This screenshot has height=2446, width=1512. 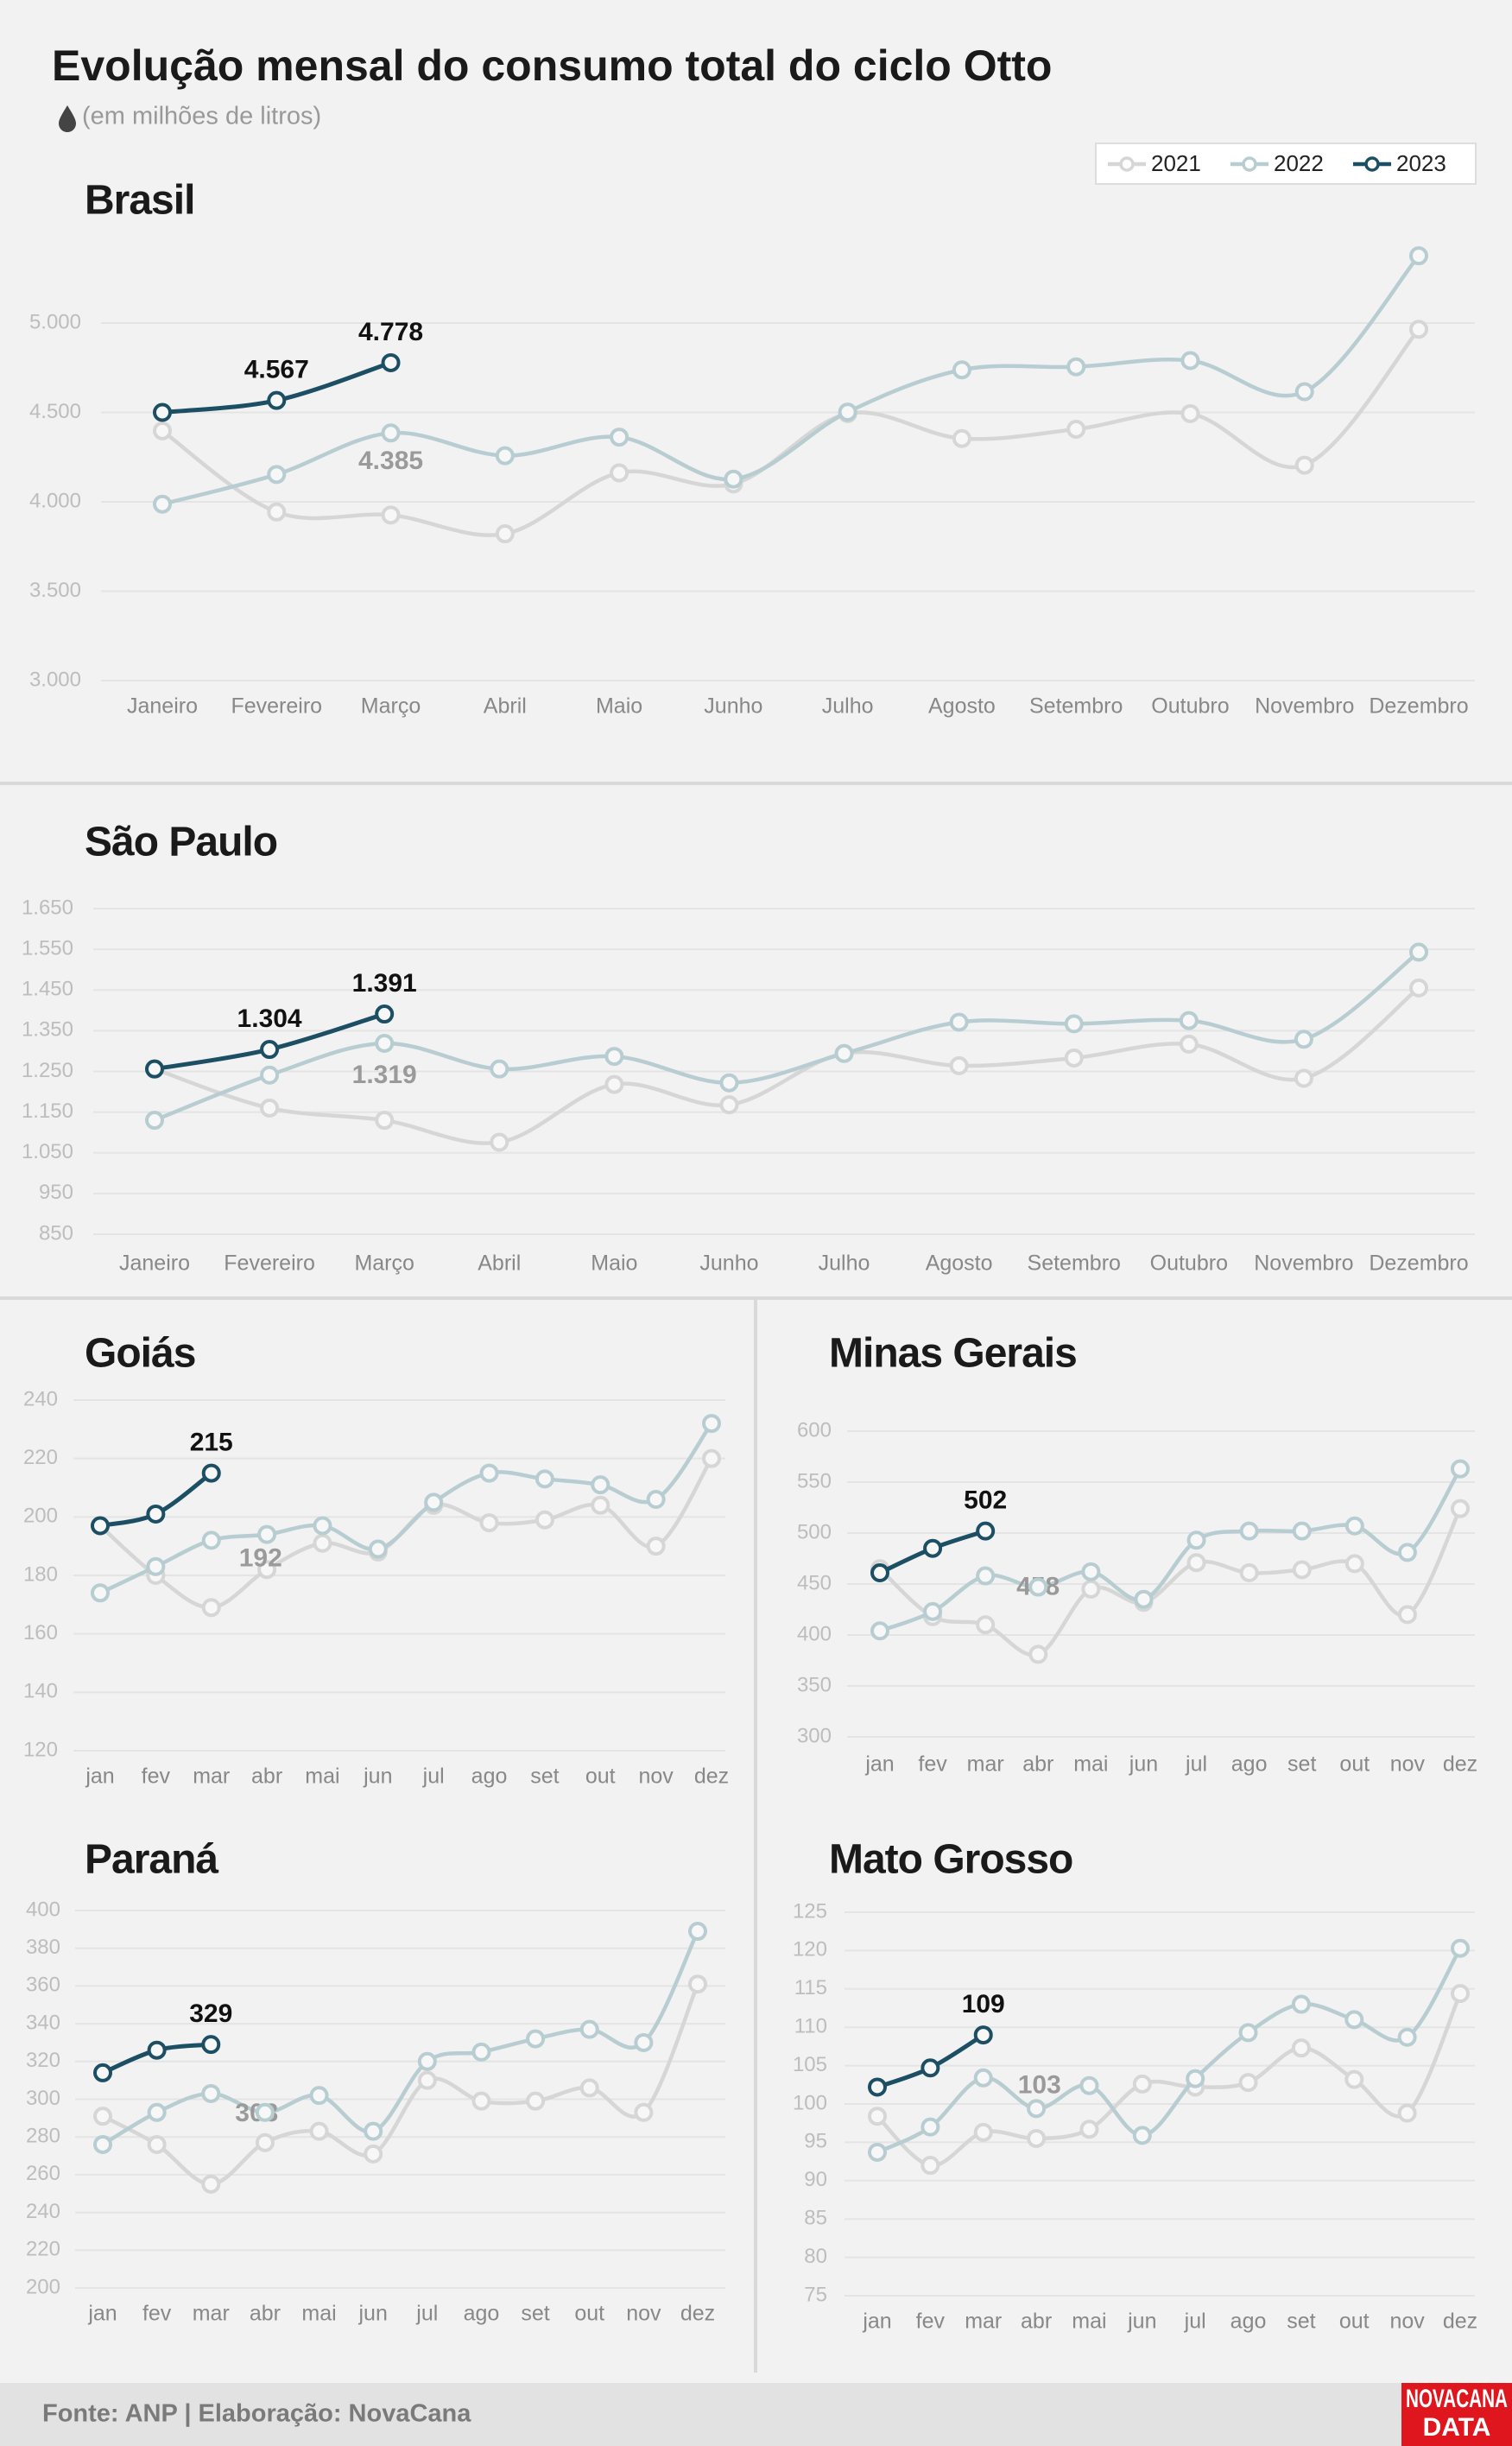 I want to click on data-label: 103, so click(x=1039, y=2085).